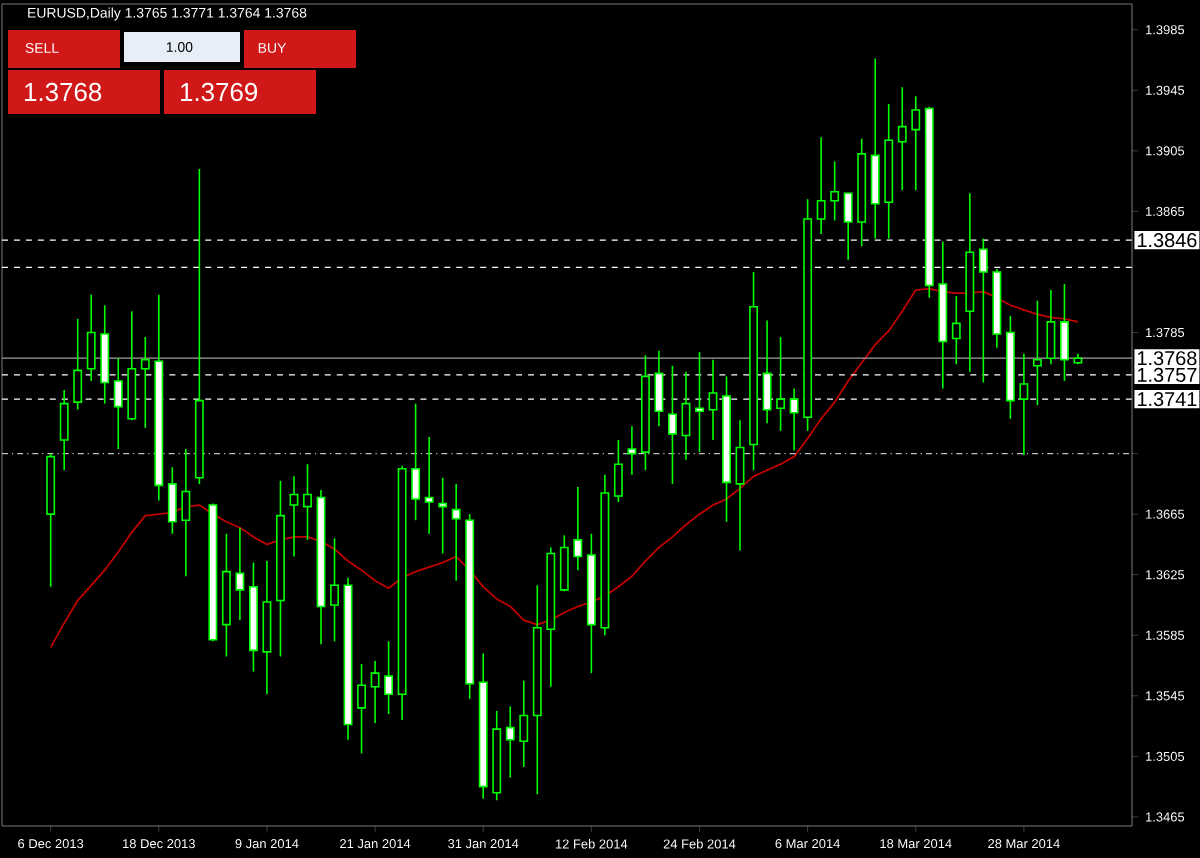 This screenshot has height=858, width=1200. What do you see at coordinates (1167, 240) in the screenshot?
I see `ref-line-label: 1.3846` at bounding box center [1167, 240].